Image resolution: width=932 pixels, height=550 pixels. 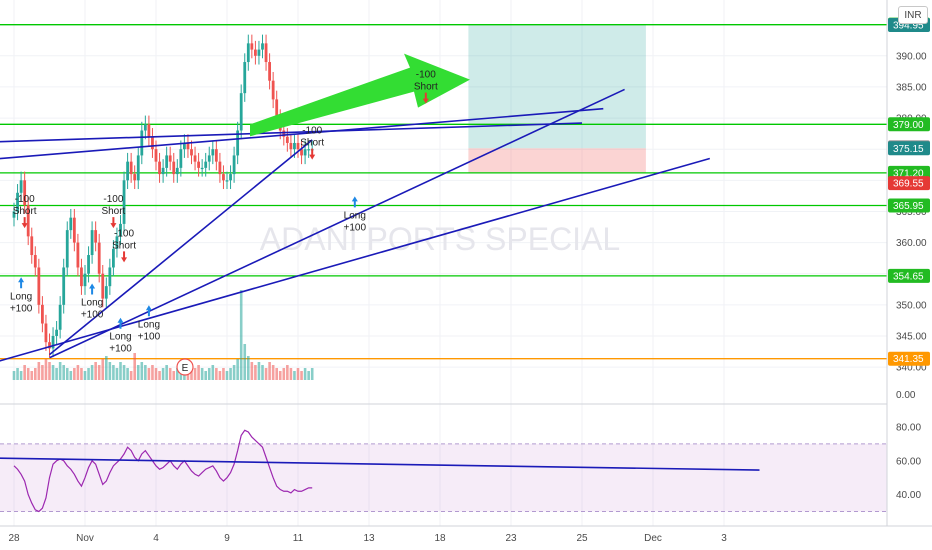 What do you see at coordinates (908, 25) in the screenshot?
I see `price-tag-label: 394.95` at bounding box center [908, 25].